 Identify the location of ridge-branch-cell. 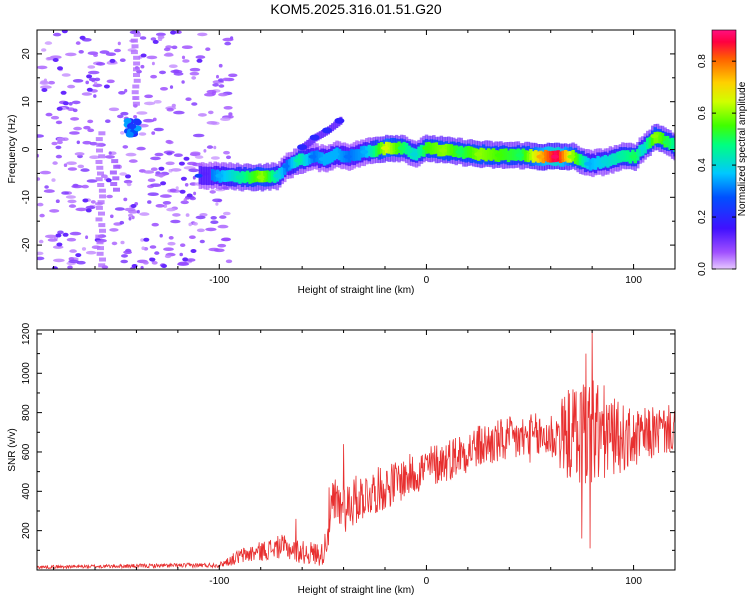
(312, 140).